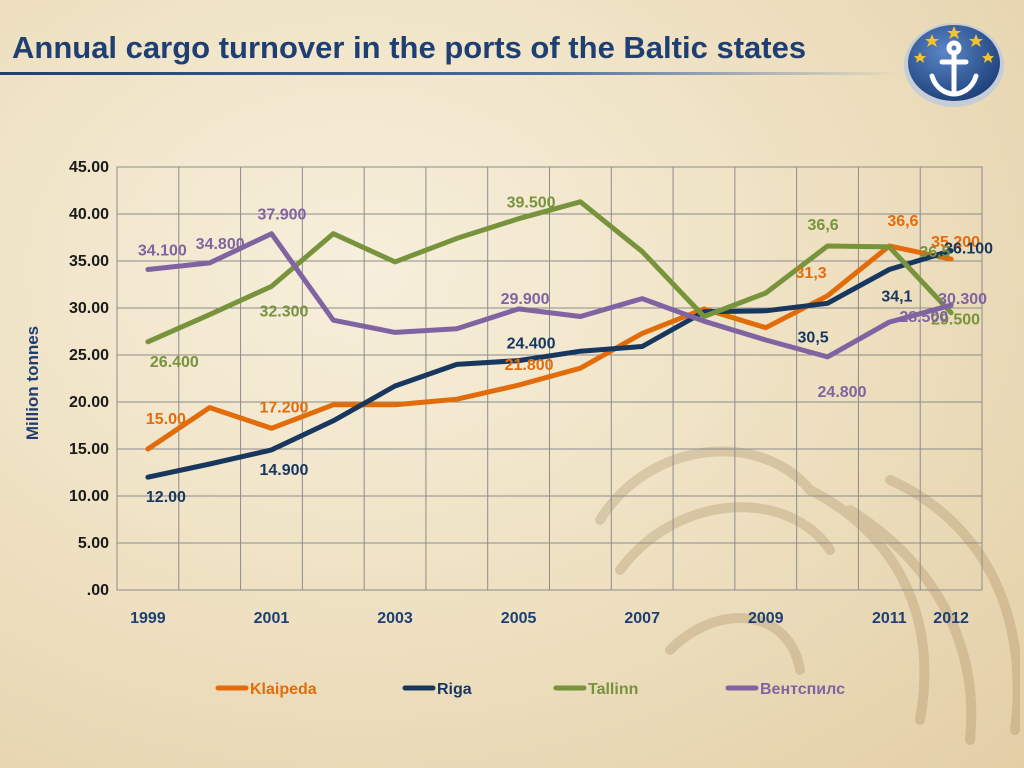  Describe the element at coordinates (962, 299) in the screenshot. I see `data-label: 30.300` at that location.